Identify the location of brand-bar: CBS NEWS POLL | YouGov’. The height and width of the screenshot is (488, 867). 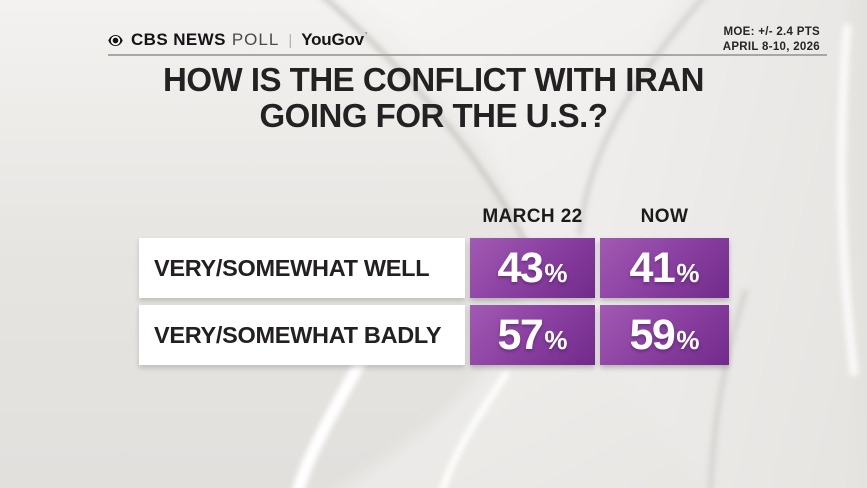
(237, 40).